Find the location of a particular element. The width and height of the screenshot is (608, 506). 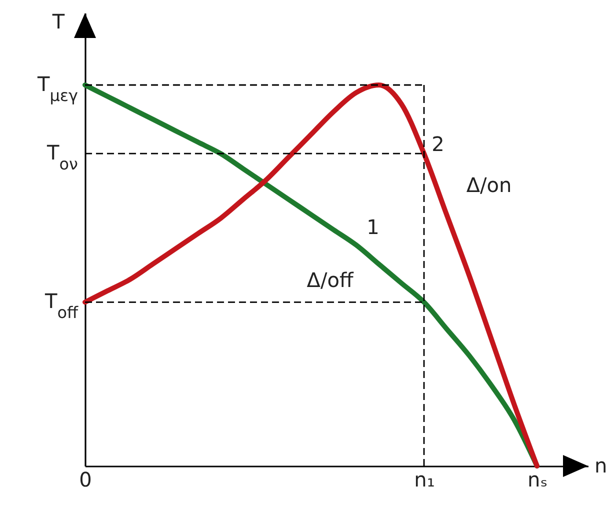

series-label: 1 is located at coordinates (373, 227).